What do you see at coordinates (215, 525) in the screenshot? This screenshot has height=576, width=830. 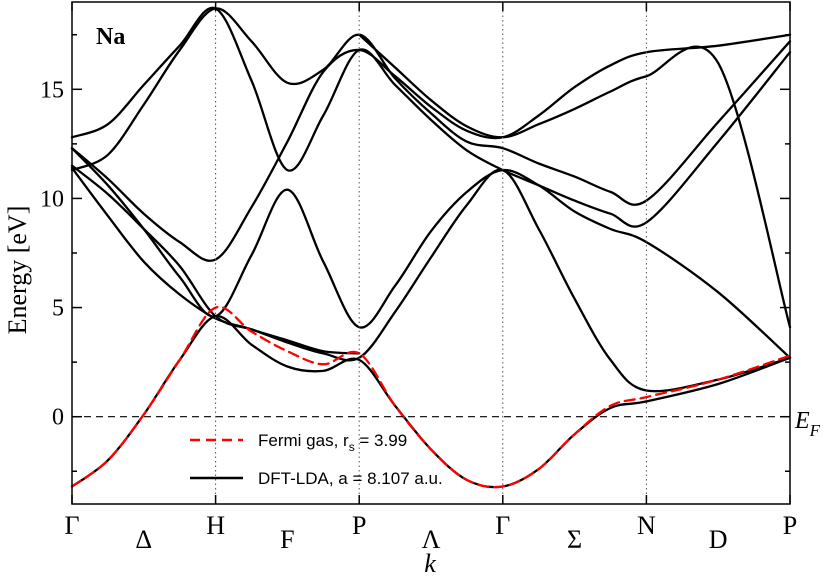 I see `high-symmetry-label: H` at bounding box center [215, 525].